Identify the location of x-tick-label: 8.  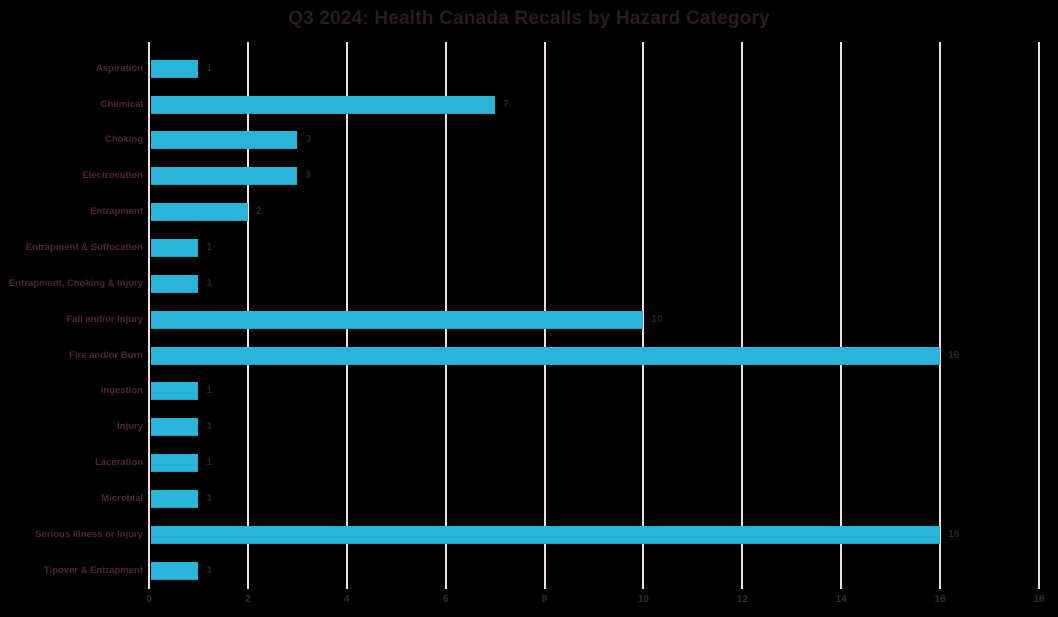
(544, 599).